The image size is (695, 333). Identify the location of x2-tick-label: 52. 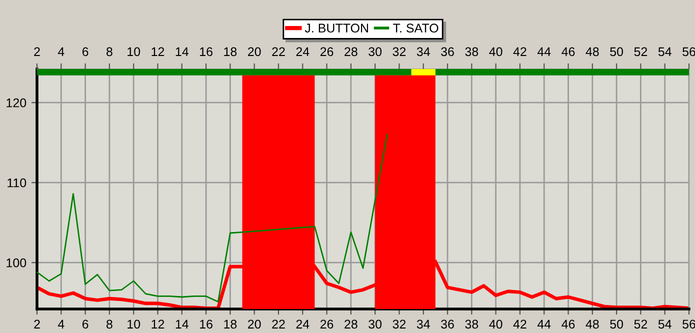
(641, 51).